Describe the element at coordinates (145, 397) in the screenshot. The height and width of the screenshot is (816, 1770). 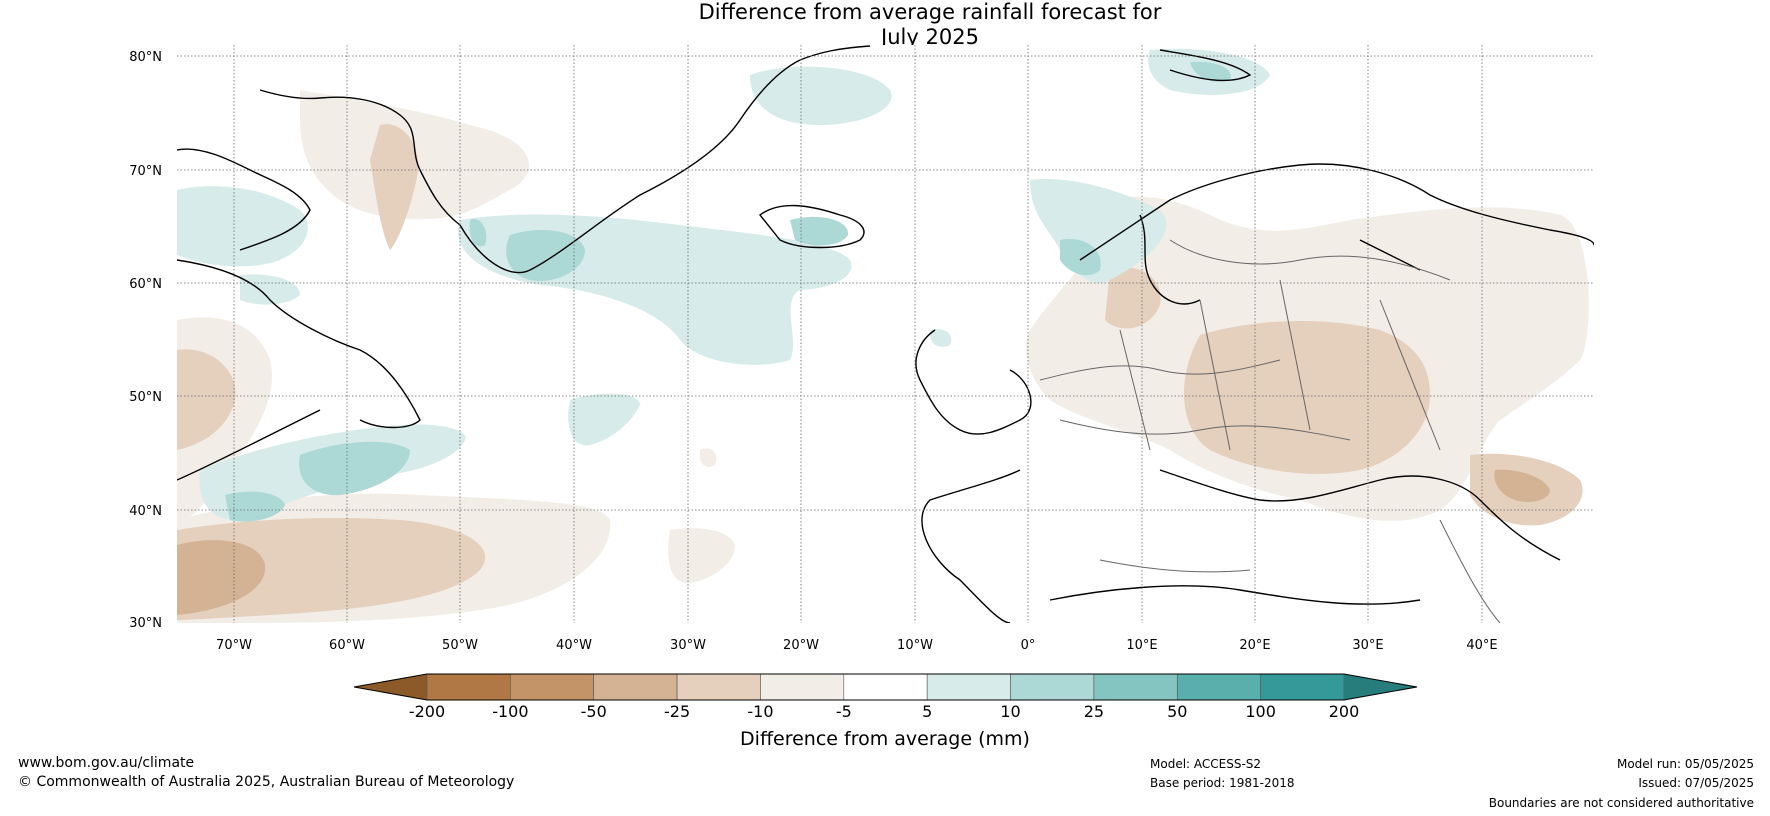
I see `lat-label: 50°N` at that location.